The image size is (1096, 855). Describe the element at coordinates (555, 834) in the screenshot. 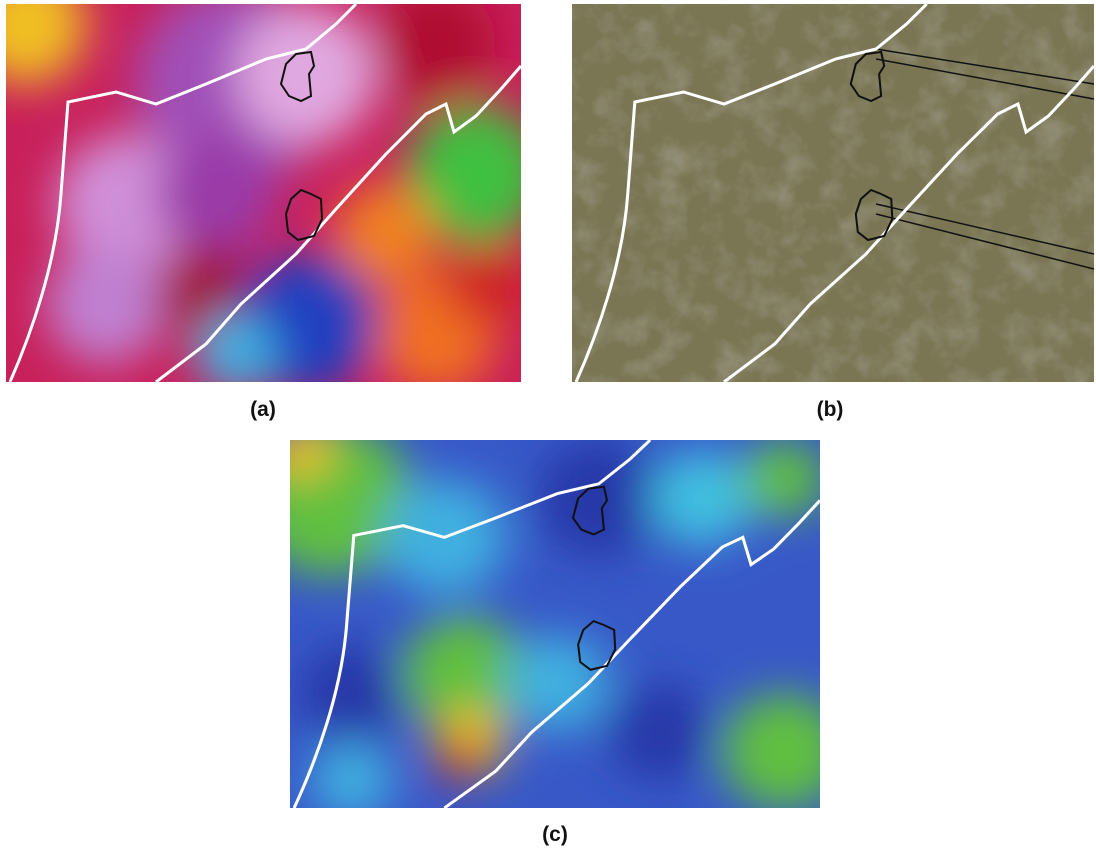

I see `panel-label: (c)` at that location.